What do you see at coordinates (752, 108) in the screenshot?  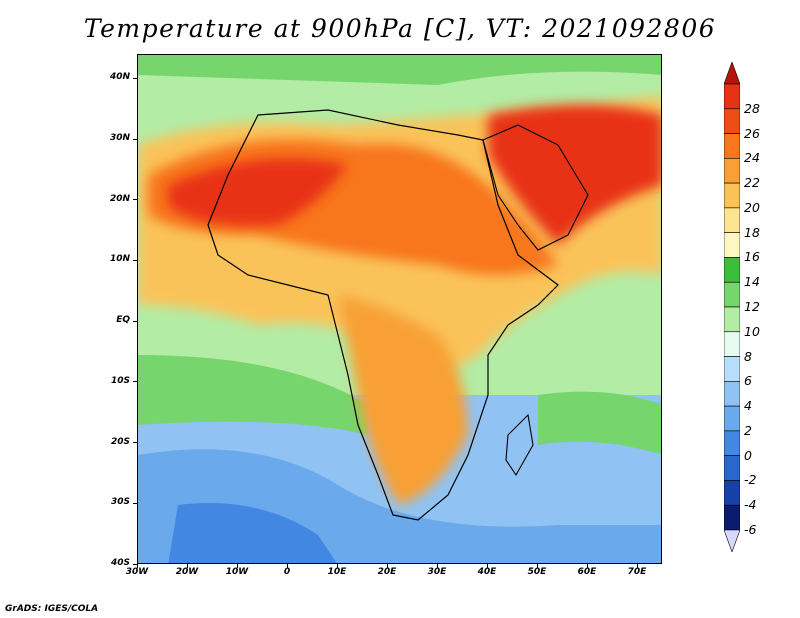 I see `colorbar-label: 28` at bounding box center [752, 108].